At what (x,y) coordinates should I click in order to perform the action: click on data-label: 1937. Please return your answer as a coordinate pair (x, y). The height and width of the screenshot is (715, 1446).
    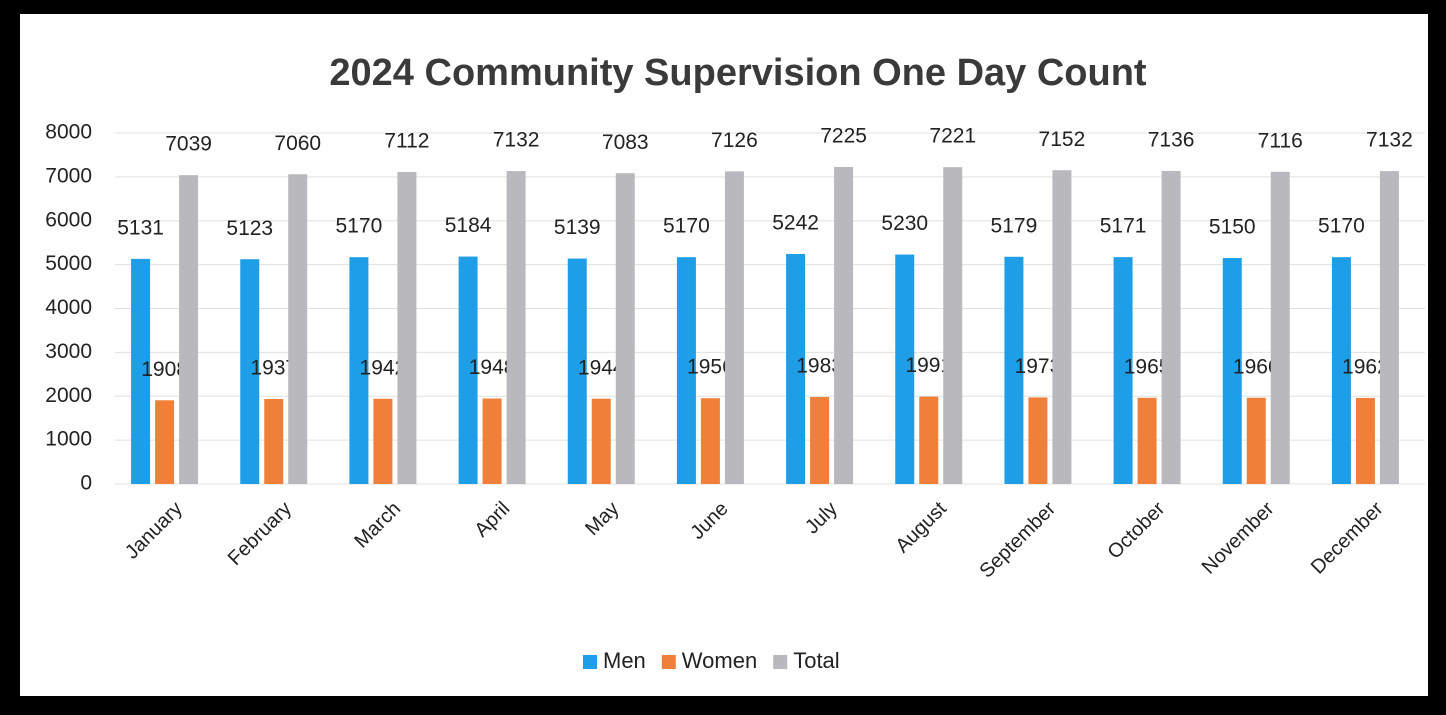
    Looking at the image, I should click on (273, 368).